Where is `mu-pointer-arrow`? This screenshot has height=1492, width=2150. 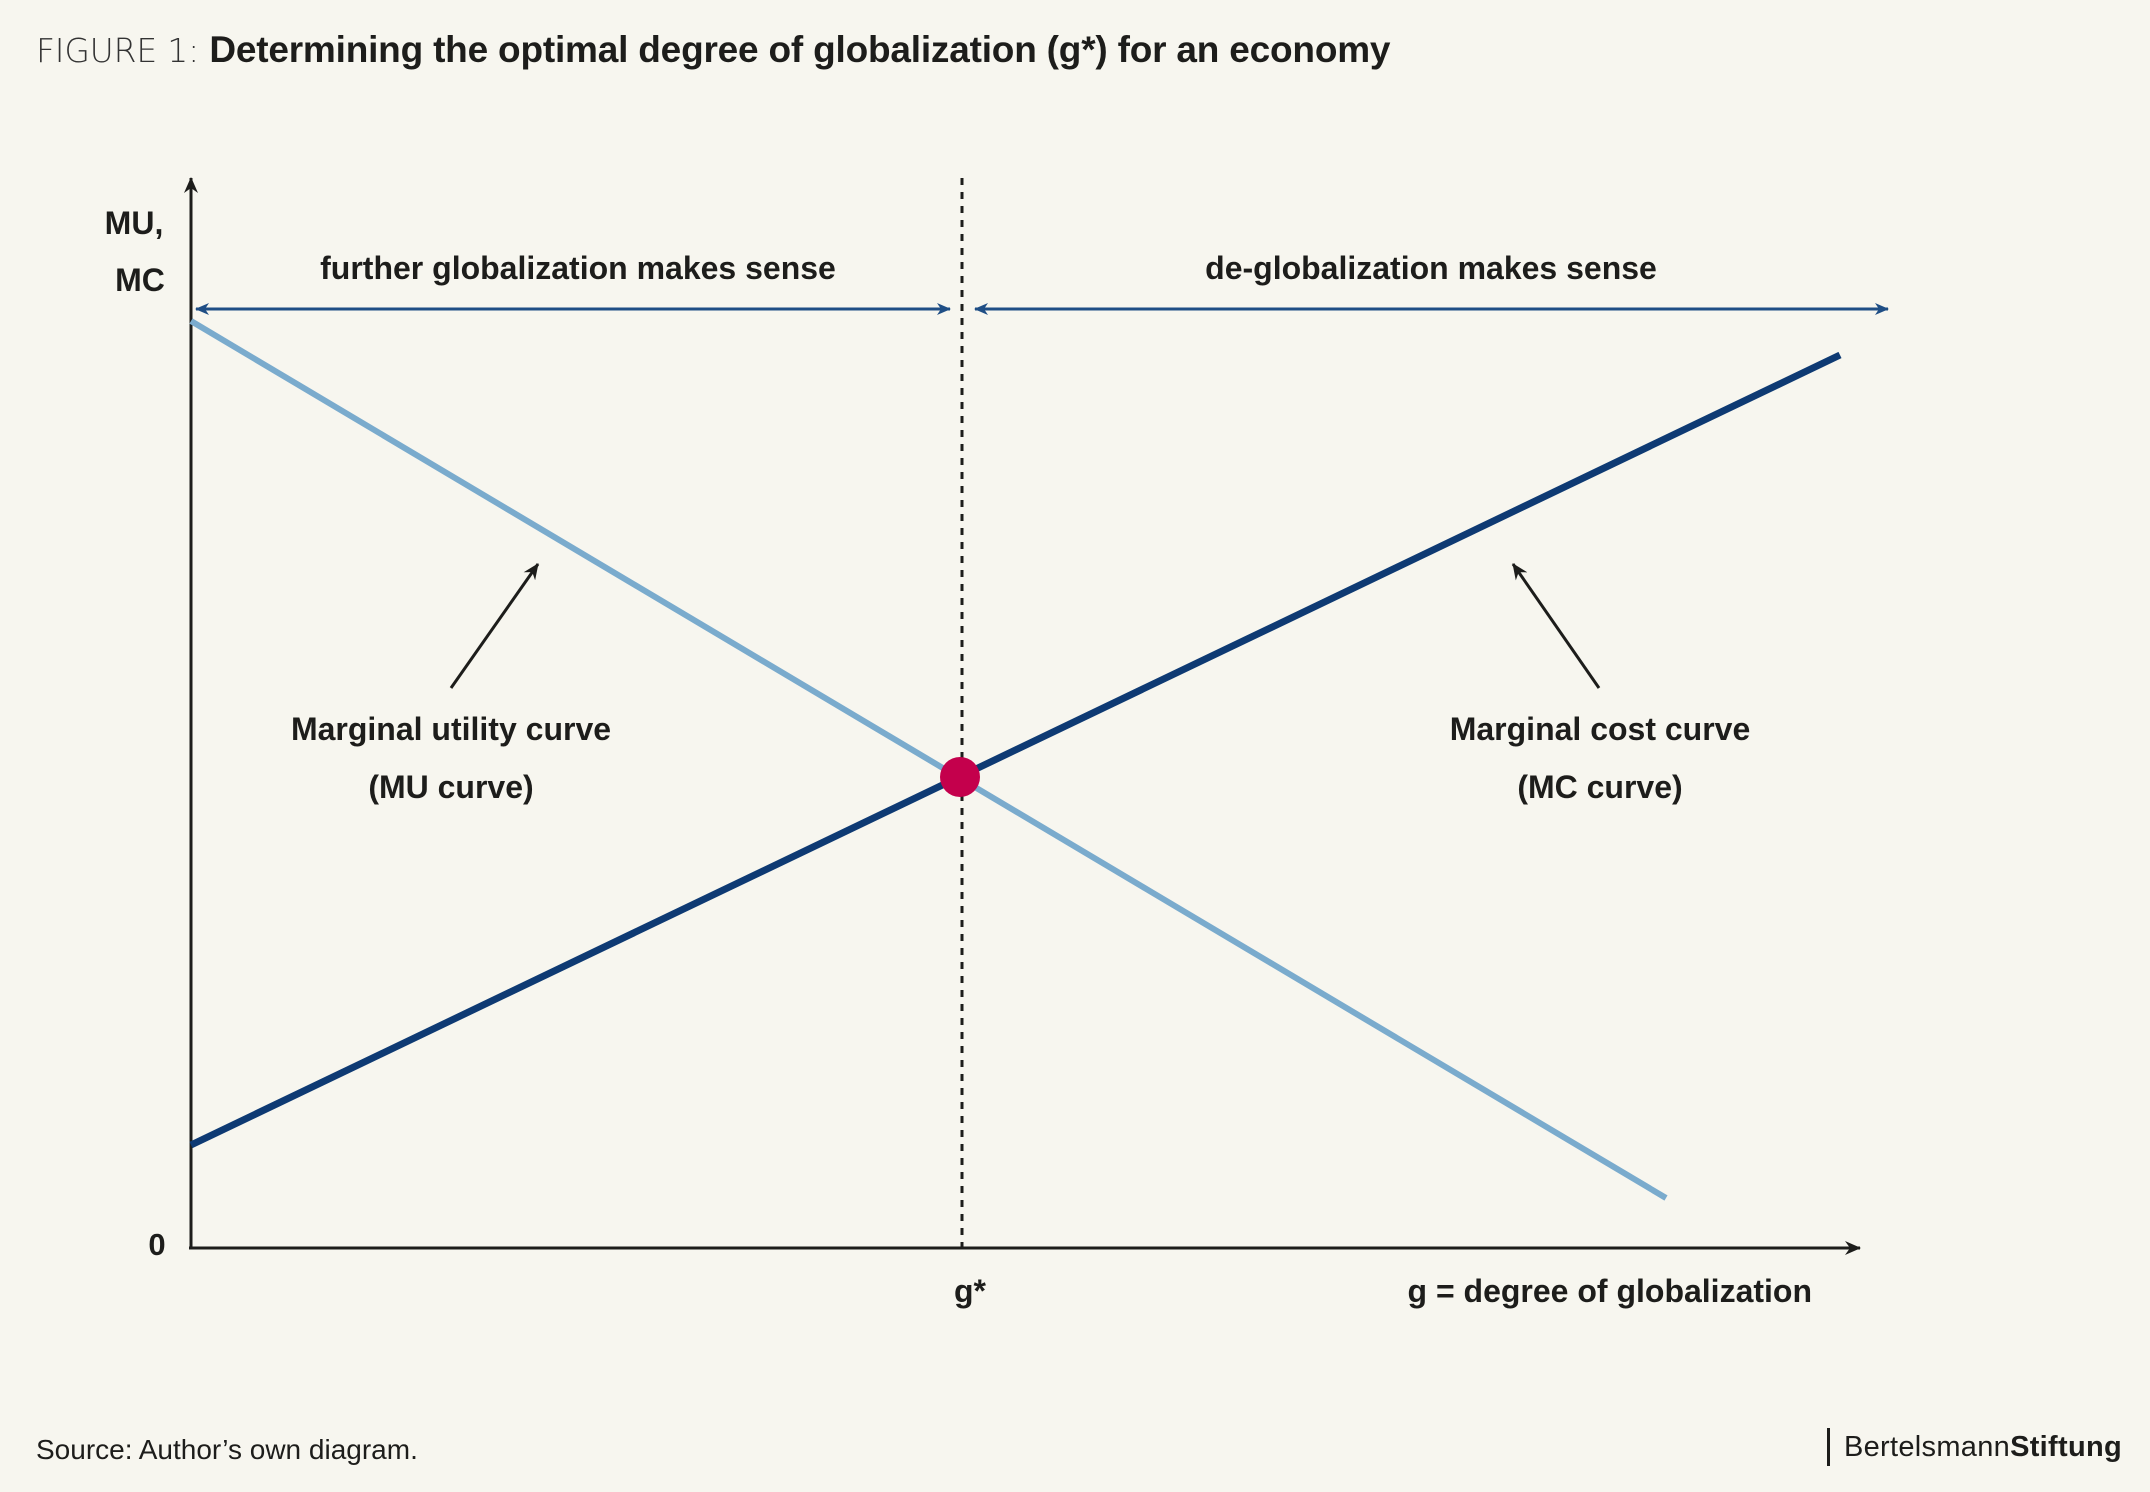 mu-pointer-arrow is located at coordinates (494, 626).